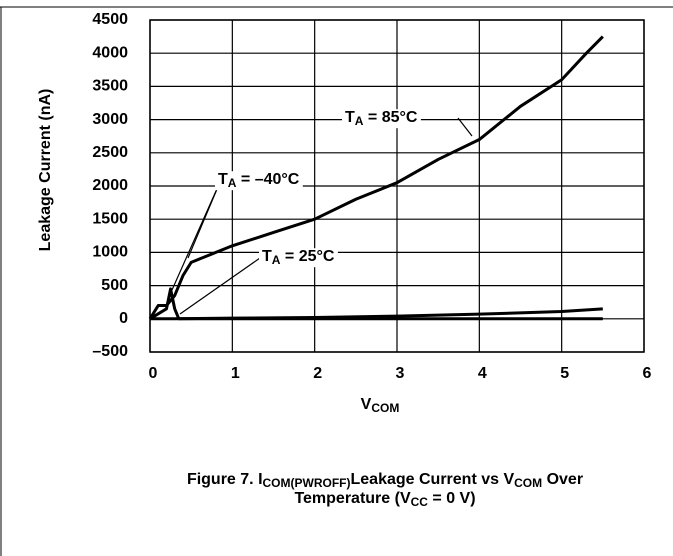 Image resolution: width=673 pixels, height=556 pixels. I want to click on y-tick-label: 4500, so click(110, 19).